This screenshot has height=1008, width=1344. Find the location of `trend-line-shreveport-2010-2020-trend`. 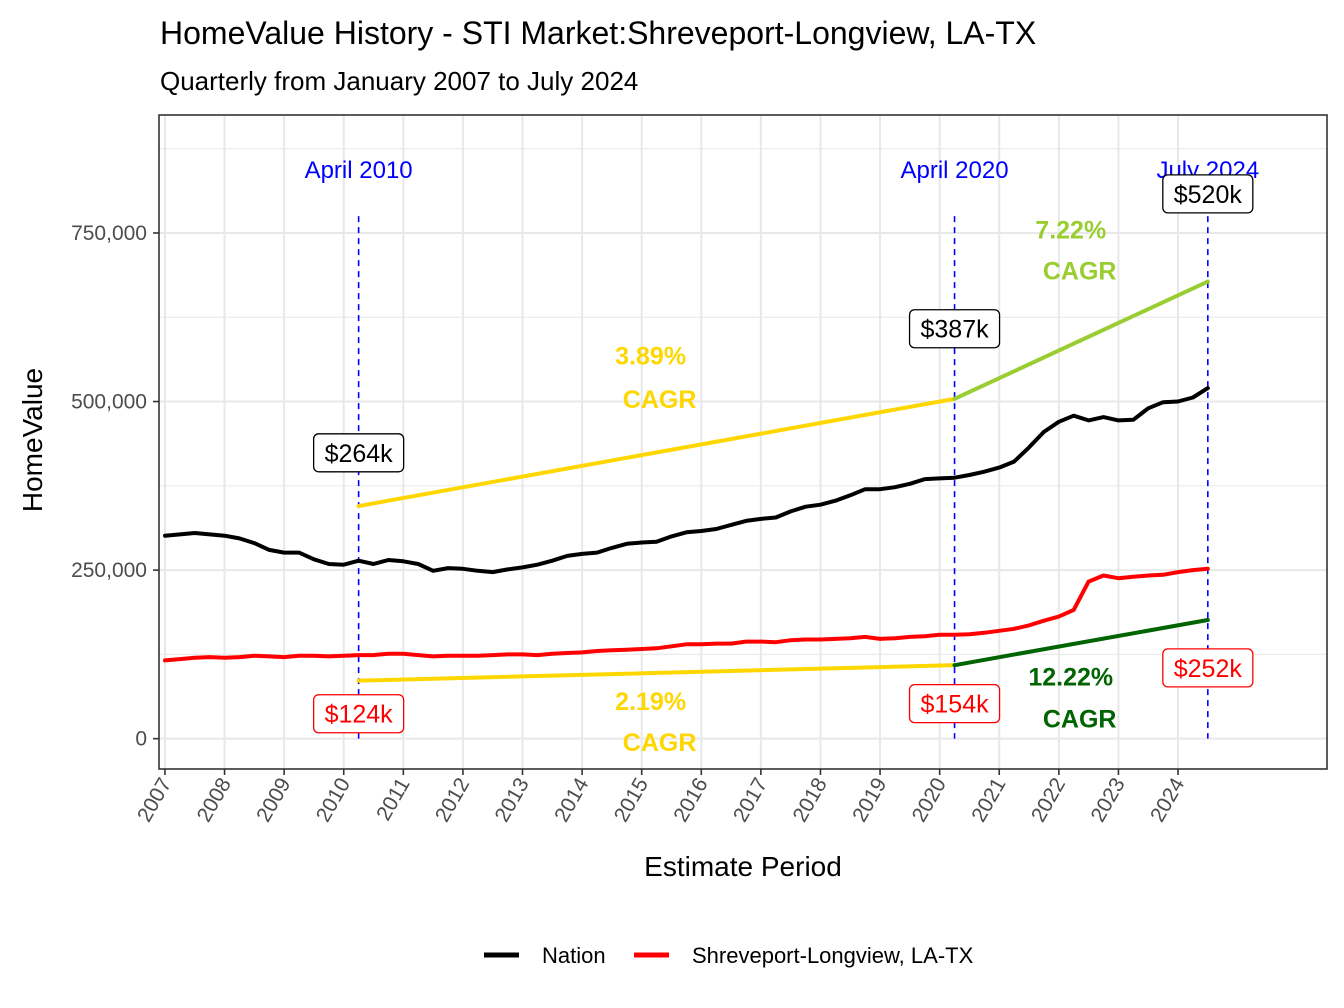

trend-line-shreveport-2010-2020-trend is located at coordinates (656, 673).